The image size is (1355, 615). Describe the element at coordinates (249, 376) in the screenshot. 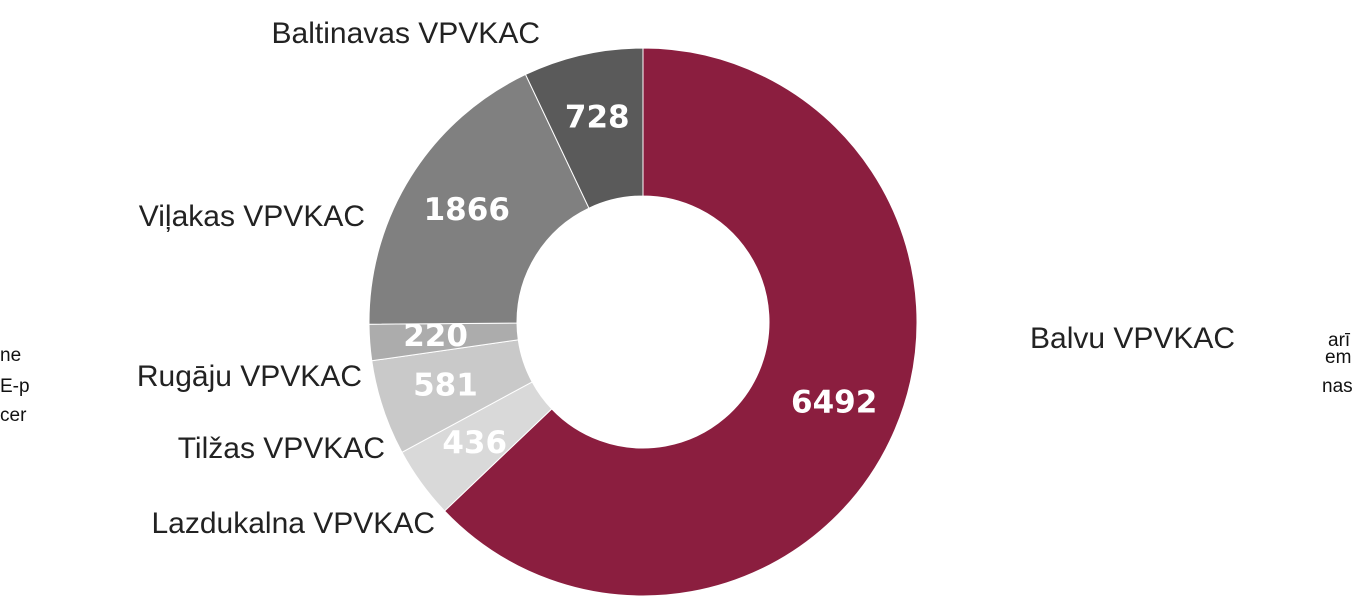

I see `category-label: Rugāju VPVKAC` at that location.